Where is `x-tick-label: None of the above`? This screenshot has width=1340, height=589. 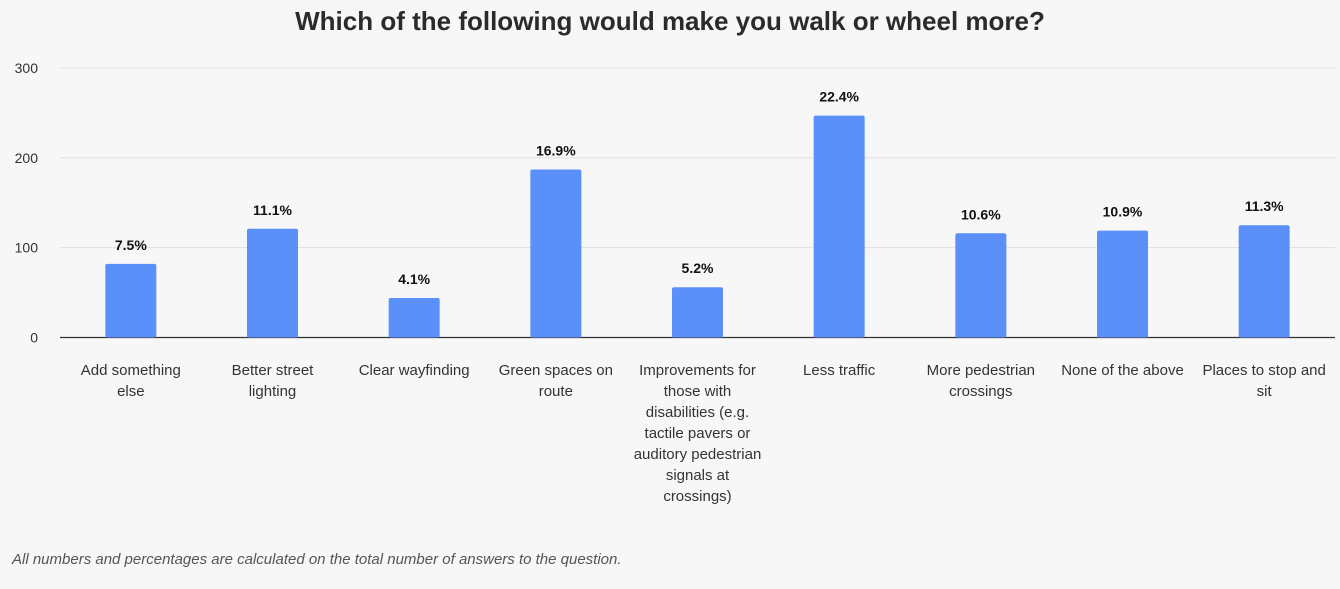 x-tick-label: None of the above is located at coordinates (1122, 370).